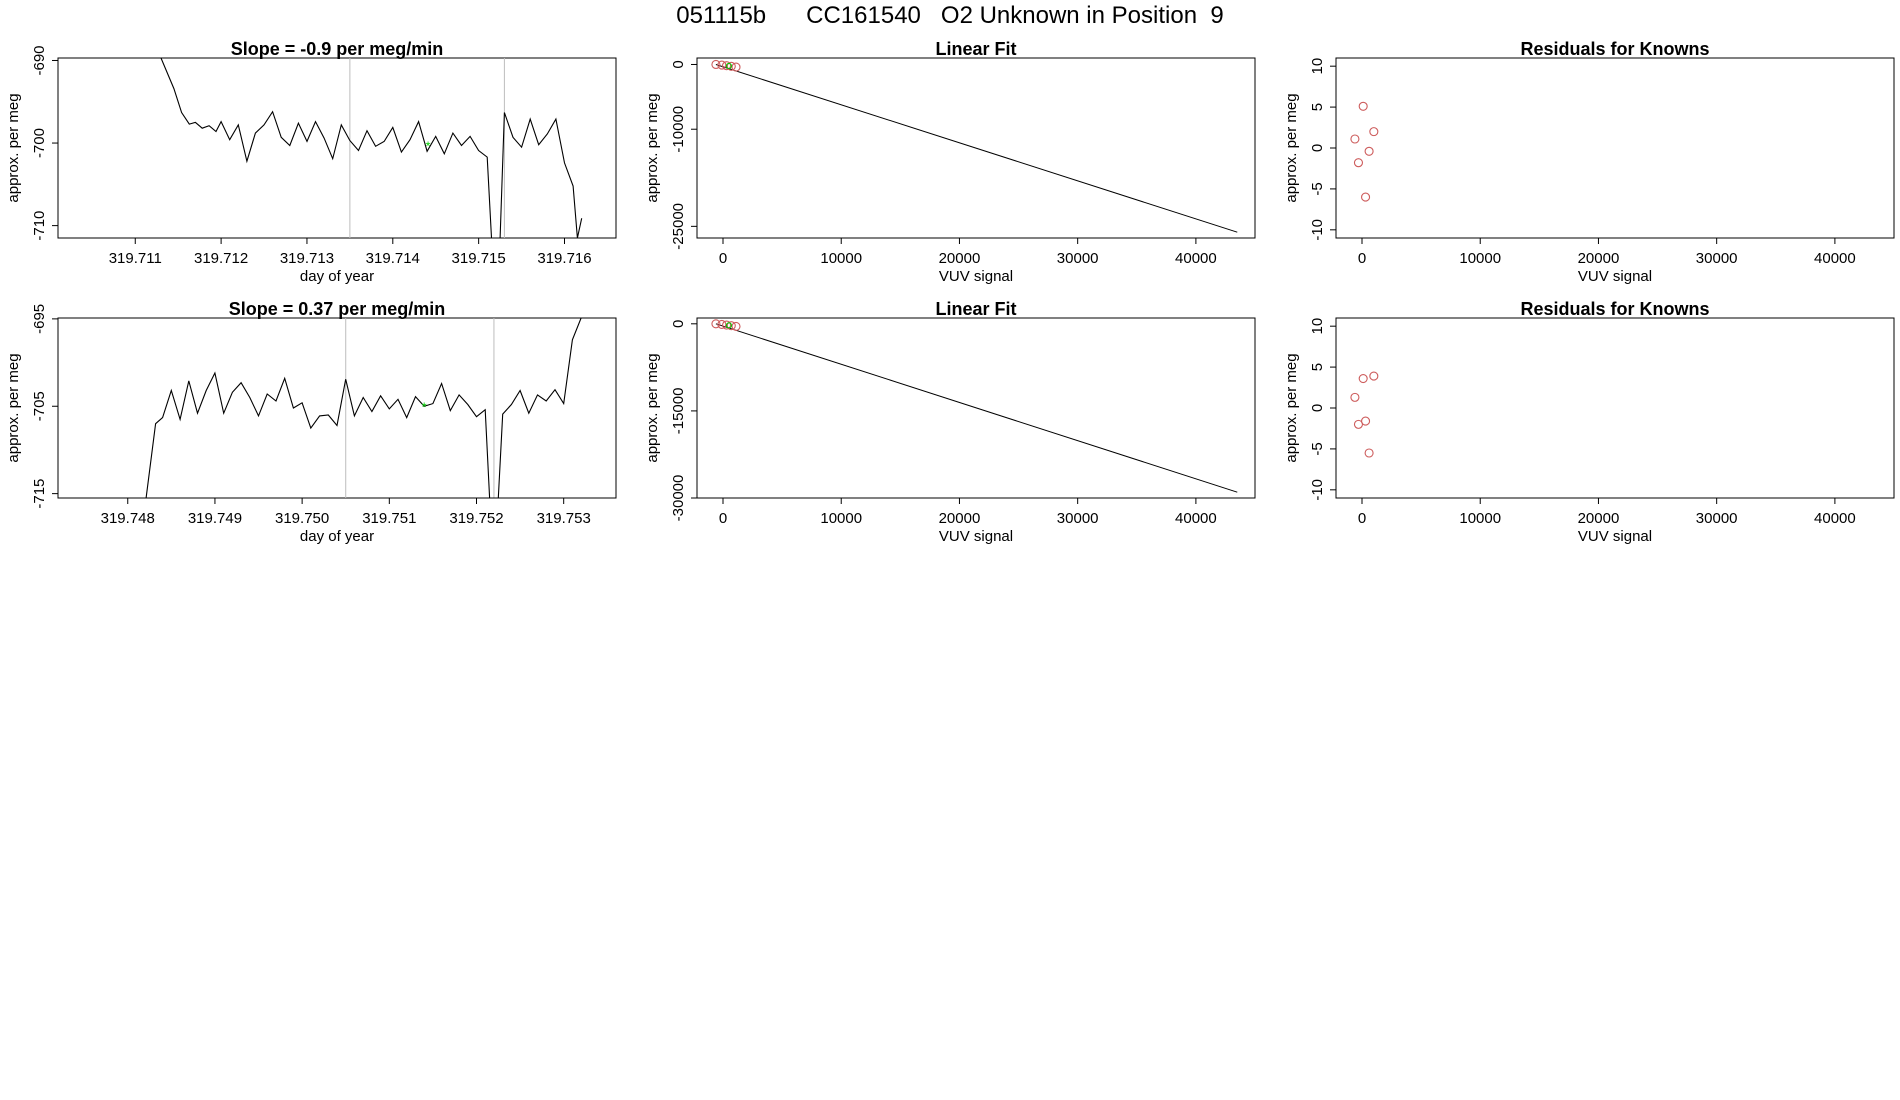  I want to click on y-axis: 0 -15000 -30000 approx. per meg, so click(670, 421).